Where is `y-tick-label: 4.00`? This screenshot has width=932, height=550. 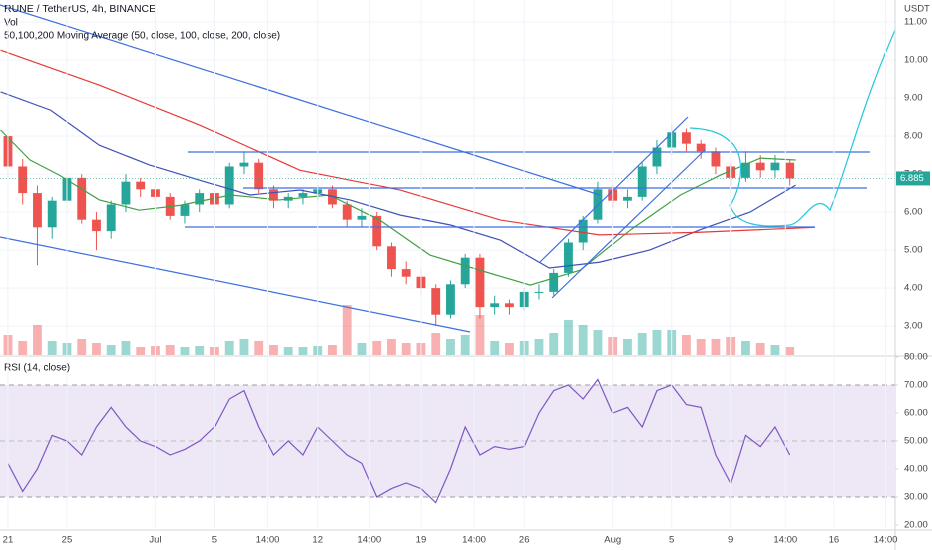 y-tick-label: 4.00 is located at coordinates (913, 288).